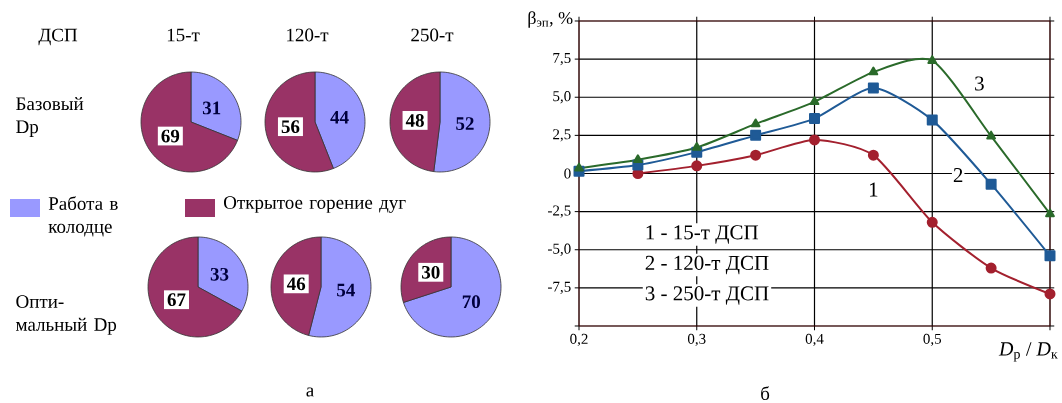 This screenshot has height=403, width=1062. I want to click on data-label: 30, so click(431, 272).